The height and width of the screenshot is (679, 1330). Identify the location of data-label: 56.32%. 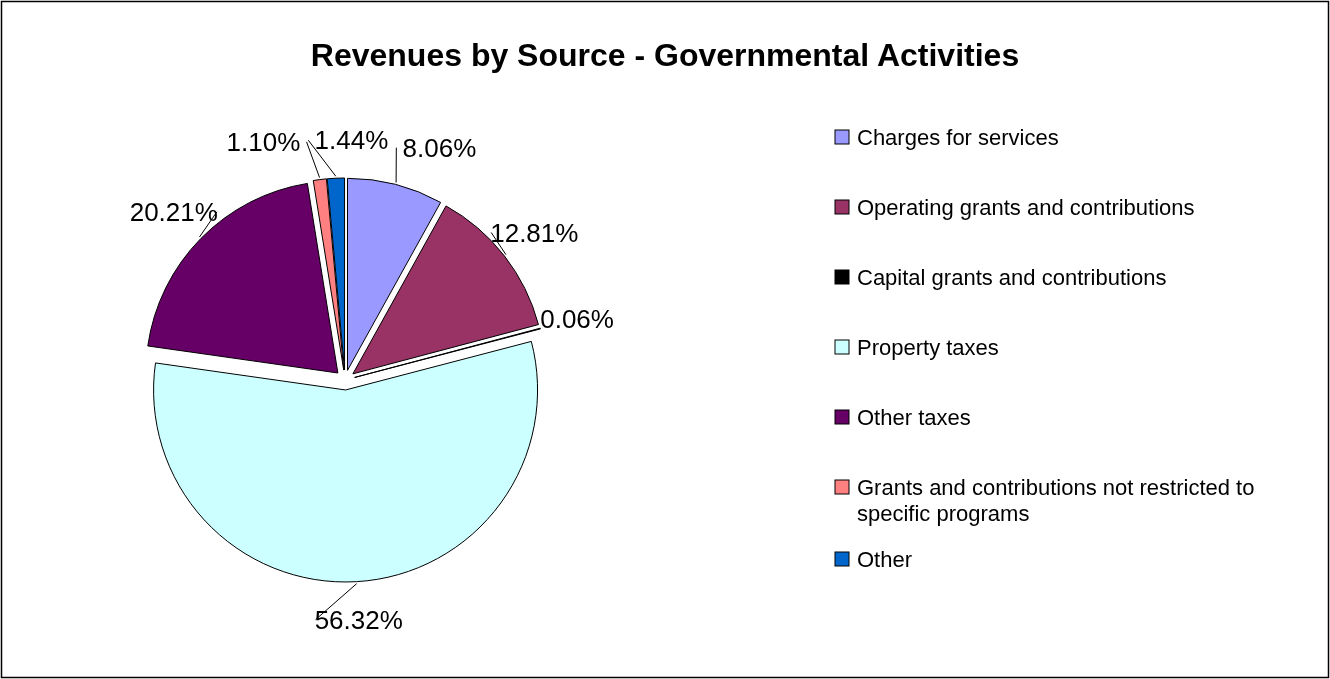
(358, 619).